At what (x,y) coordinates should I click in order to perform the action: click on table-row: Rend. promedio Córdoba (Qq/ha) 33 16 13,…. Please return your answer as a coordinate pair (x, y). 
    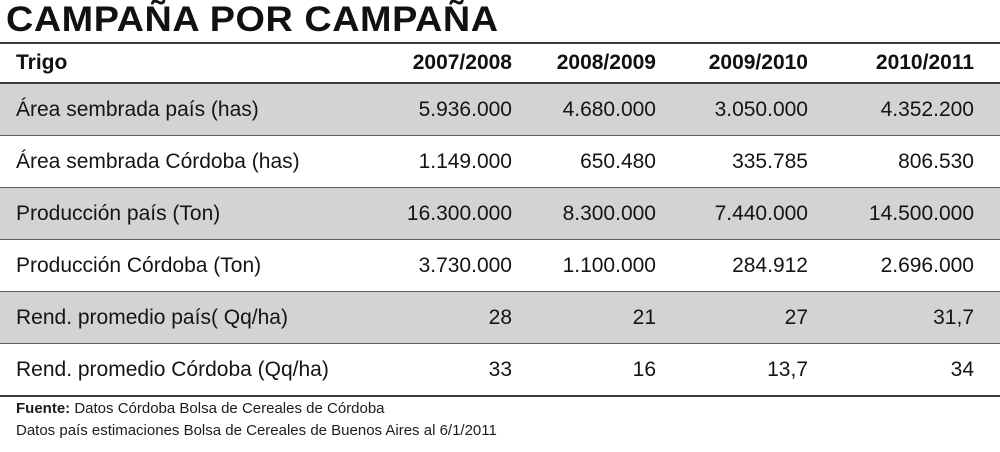
    Looking at the image, I should click on (500, 369).